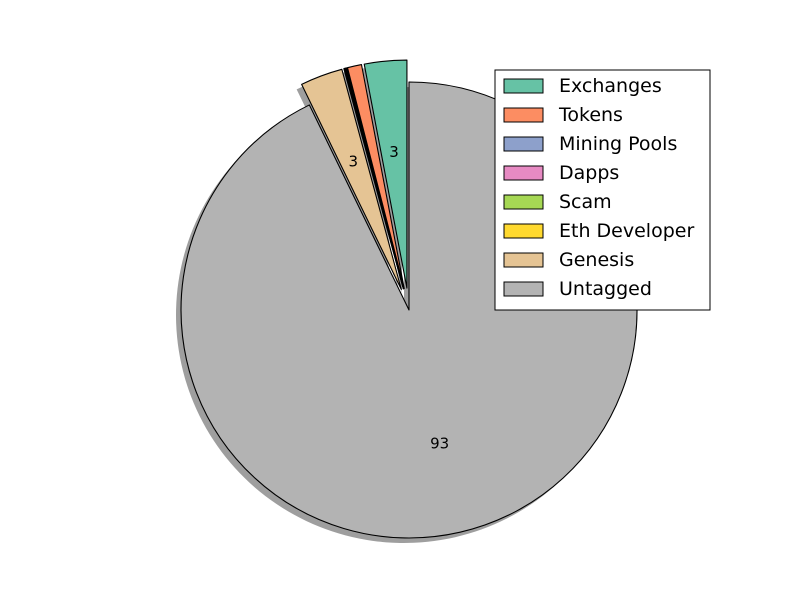 The image size is (800, 600). I want to click on legend-swatch-exchanges, so click(523, 86).